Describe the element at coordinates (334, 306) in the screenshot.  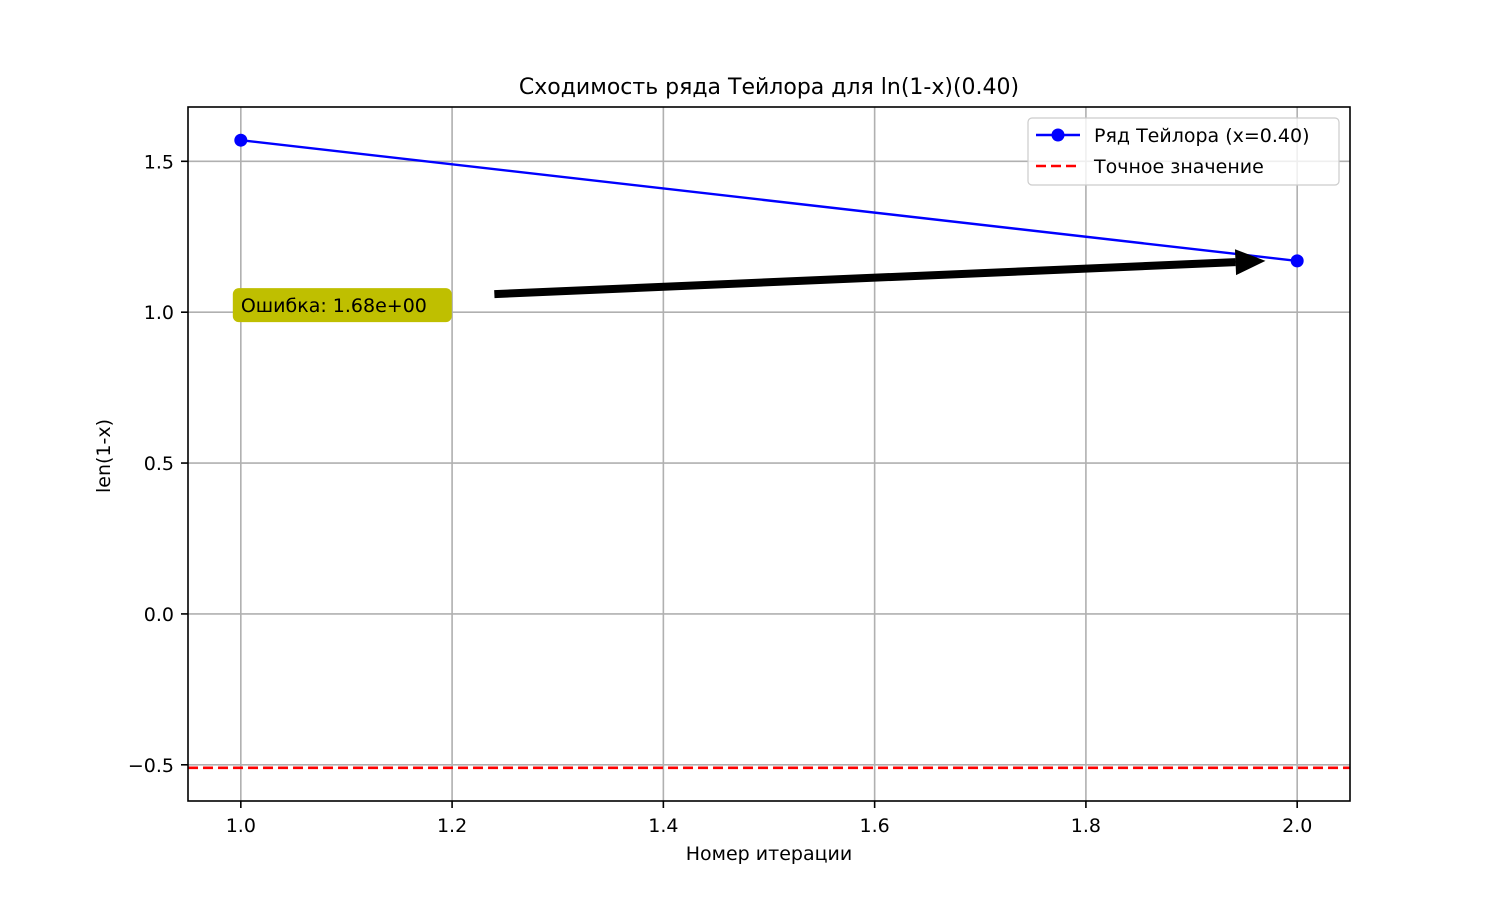
I see `annotation-text: Ошибка: 1.68e+00` at that location.